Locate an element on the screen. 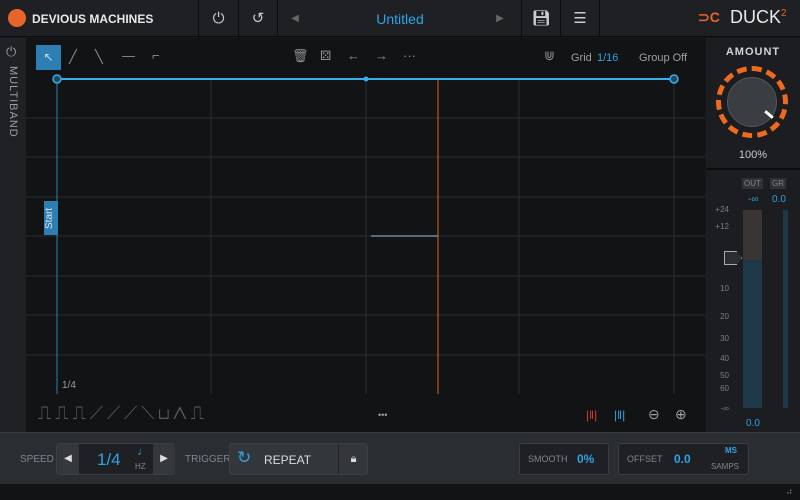  product-title: DUCK is located at coordinates (756, 17).